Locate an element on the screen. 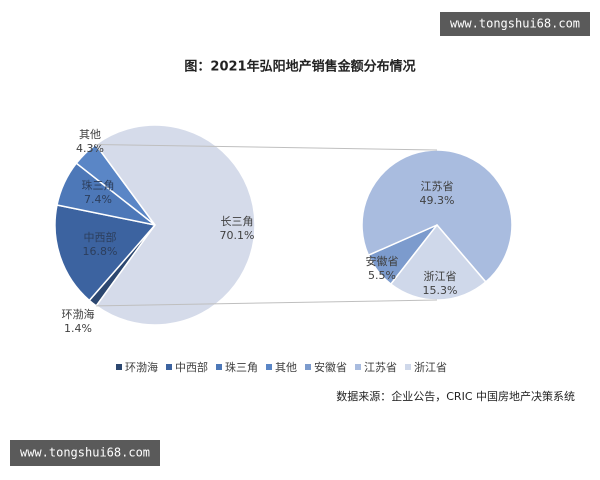 This screenshot has height=480, width=600. value-label: 16.8% is located at coordinates (100, 251).